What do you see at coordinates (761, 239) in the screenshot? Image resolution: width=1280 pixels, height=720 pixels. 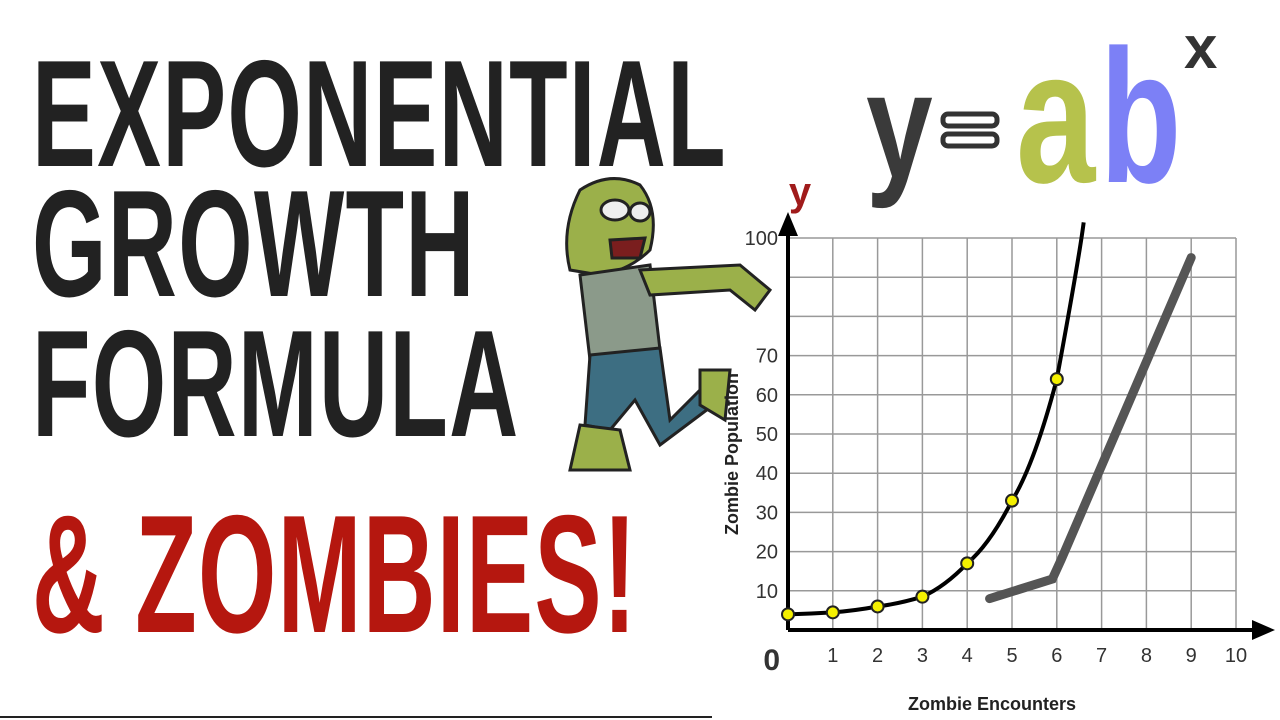 I see `y-tick-label: 100` at bounding box center [761, 239].